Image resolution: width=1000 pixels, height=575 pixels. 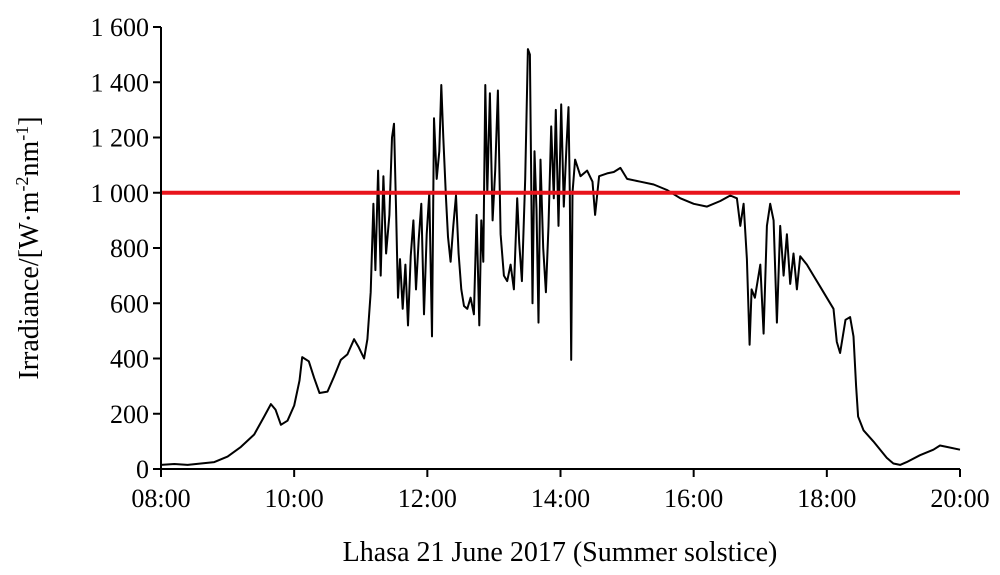 What do you see at coordinates (142, 469) in the screenshot?
I see `y-tick-label: 0` at bounding box center [142, 469].